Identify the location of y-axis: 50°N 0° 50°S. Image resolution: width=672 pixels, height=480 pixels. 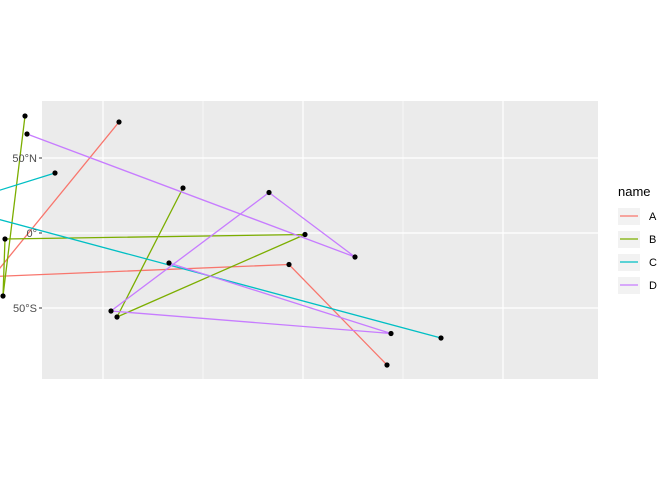
(27, 234).